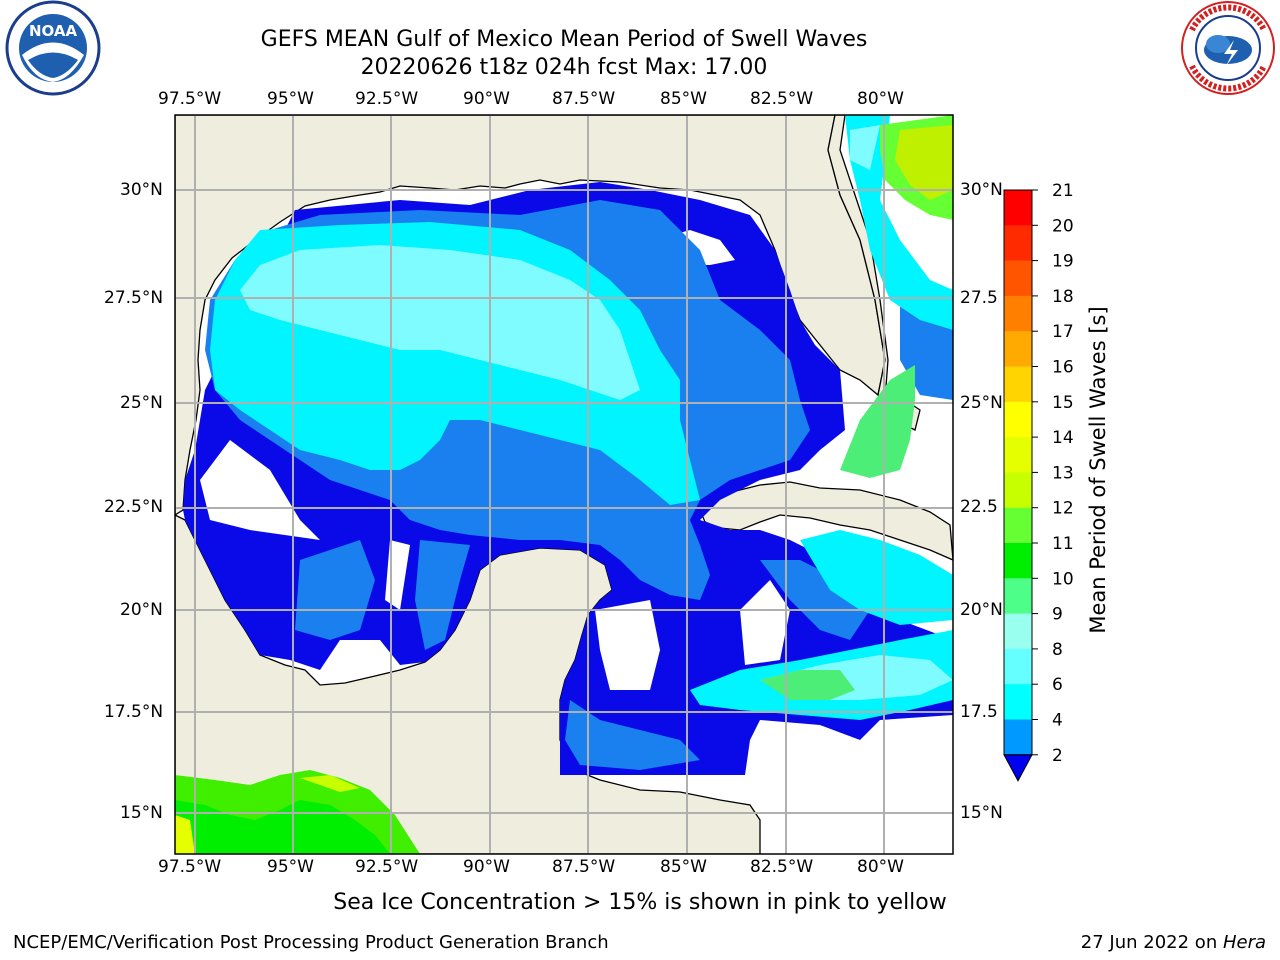  What do you see at coordinates (782, 867) in the screenshot?
I see `lon-label-bottom: 82.5°W` at bounding box center [782, 867].